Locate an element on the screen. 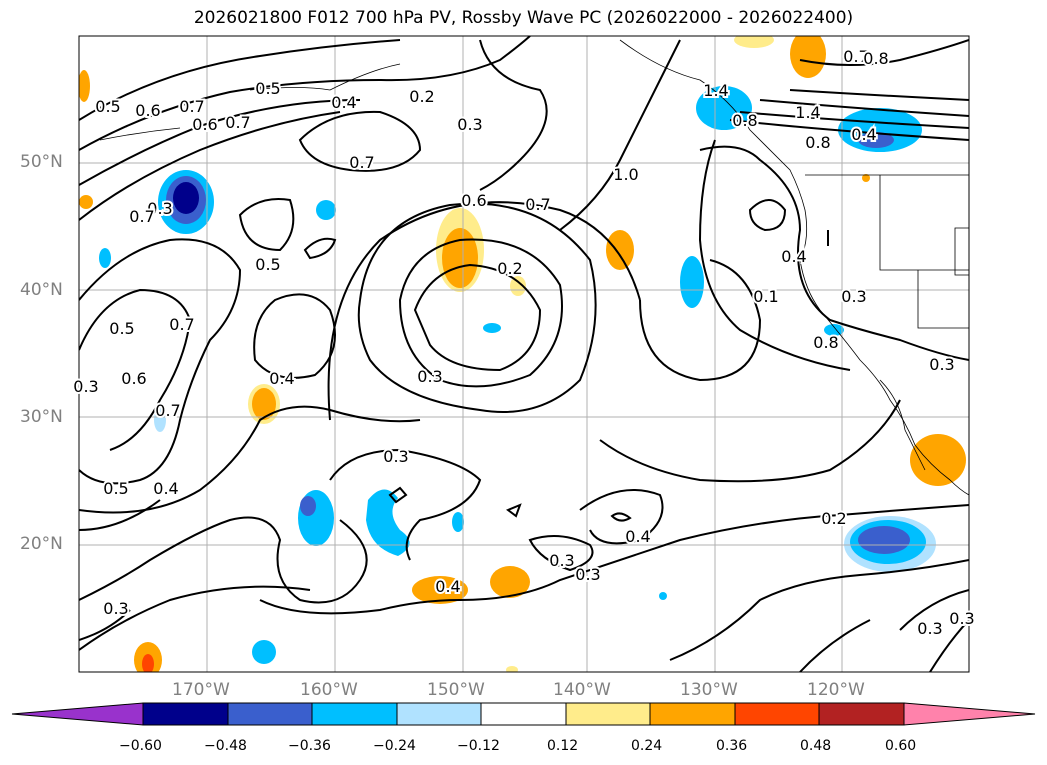  contour-label: 0.8 is located at coordinates (875, 58).